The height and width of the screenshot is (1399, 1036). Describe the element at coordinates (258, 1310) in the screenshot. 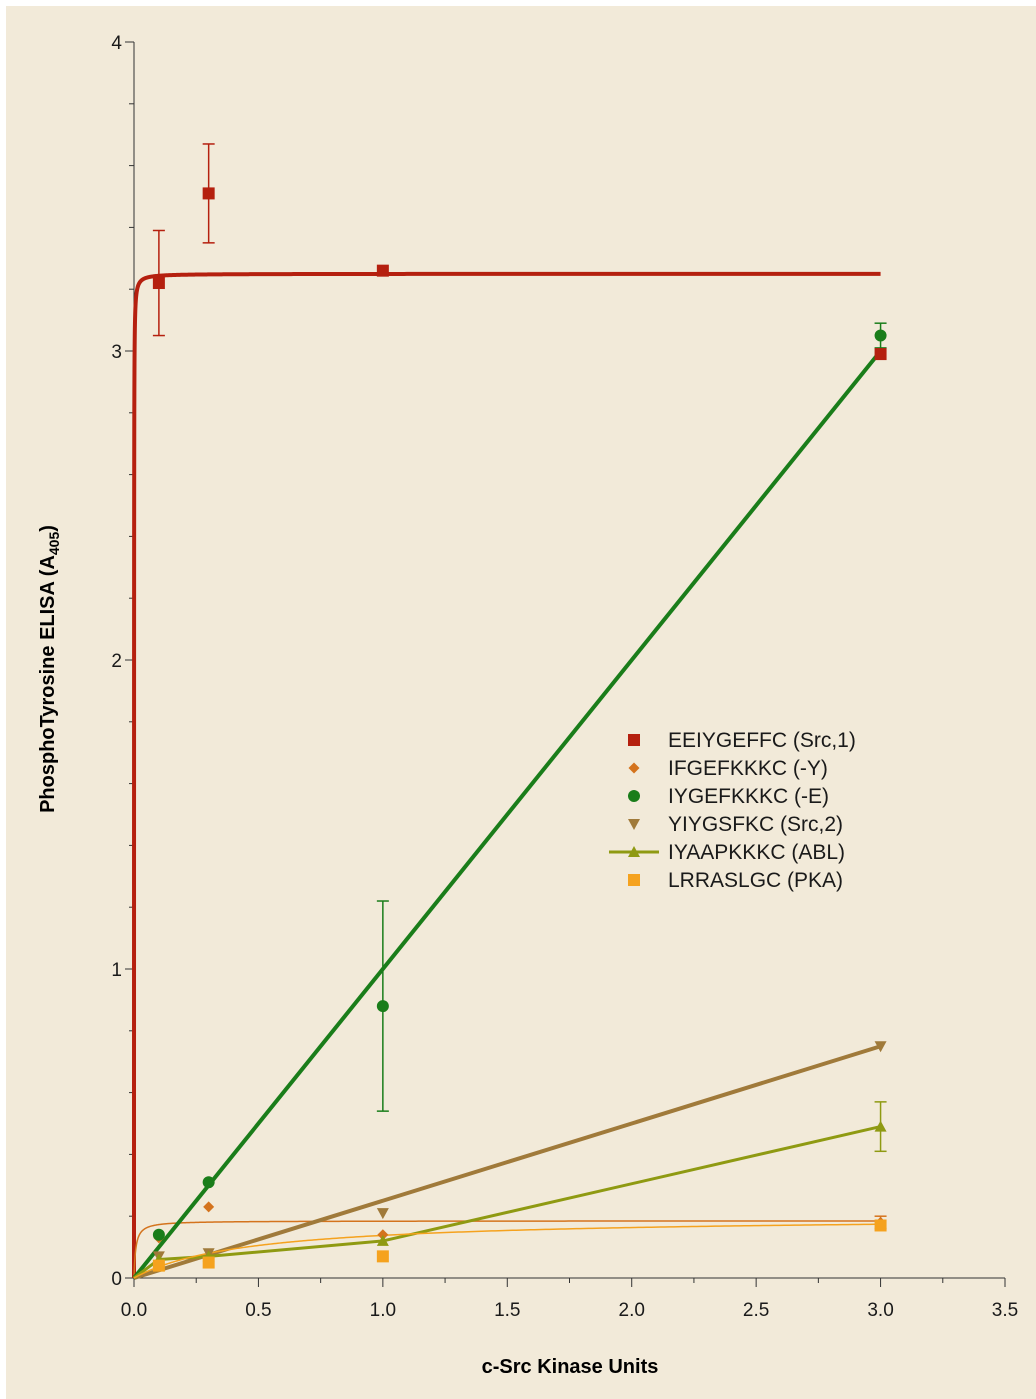

I see `x-tick-label: 0.5` at that location.